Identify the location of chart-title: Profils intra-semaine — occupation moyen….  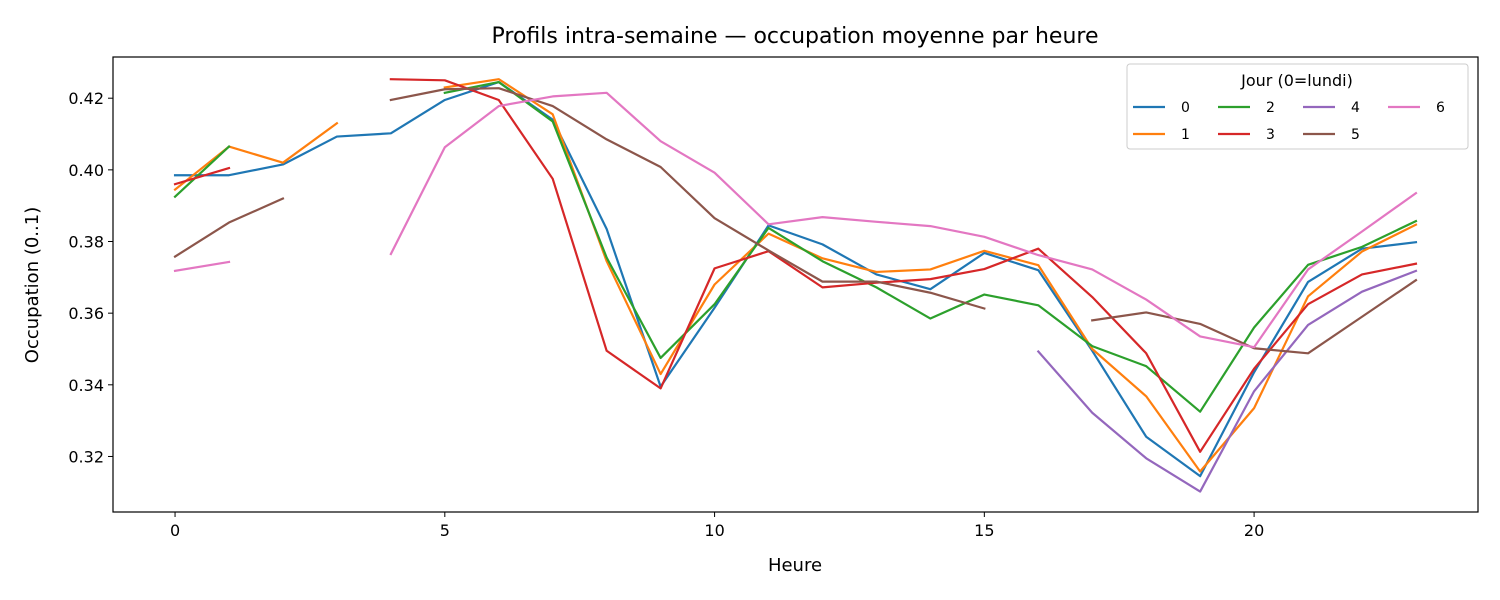
(795, 36).